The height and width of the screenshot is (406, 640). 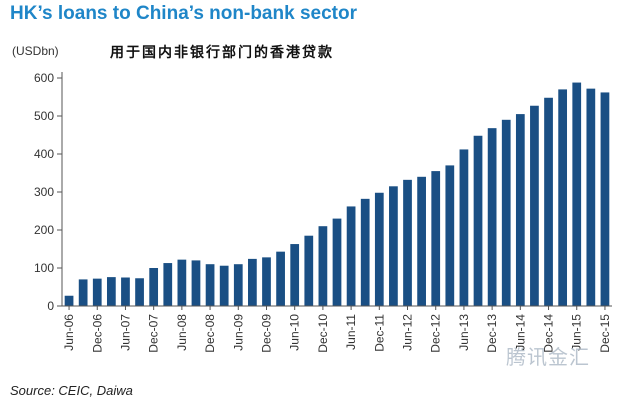 I want to click on x-tick-label: Dec-09, so click(x=266, y=333).